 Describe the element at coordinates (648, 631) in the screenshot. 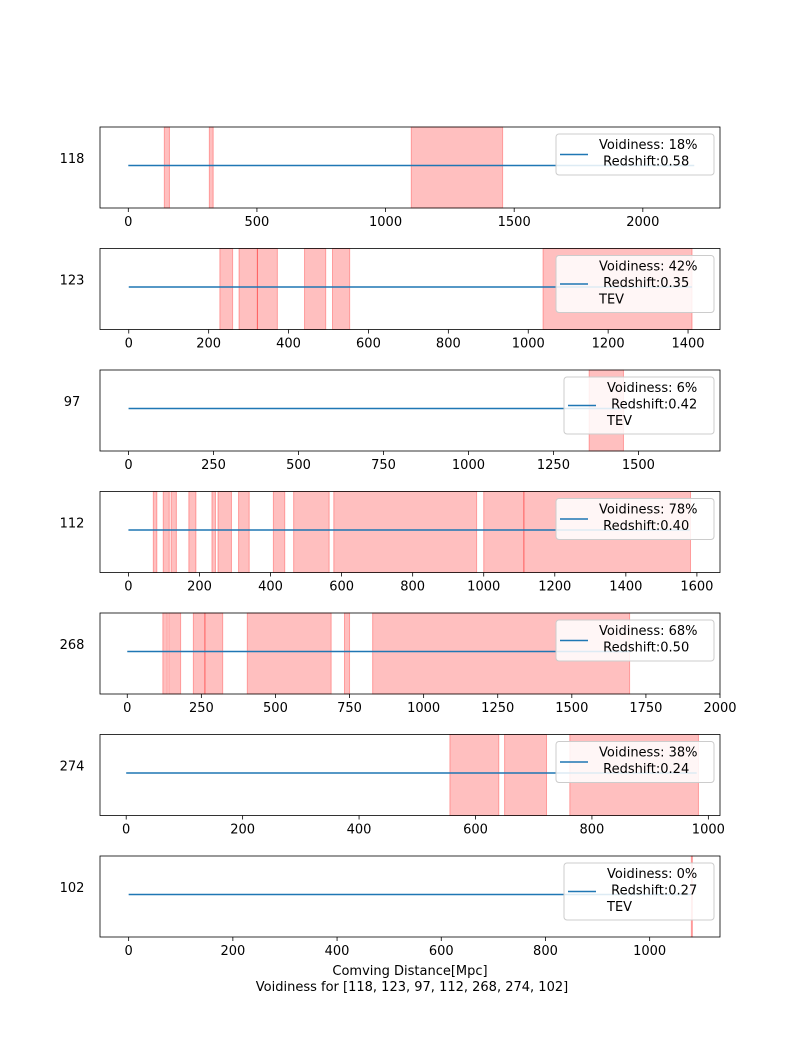

I see `legend-text: Voidiness: 68%` at that location.